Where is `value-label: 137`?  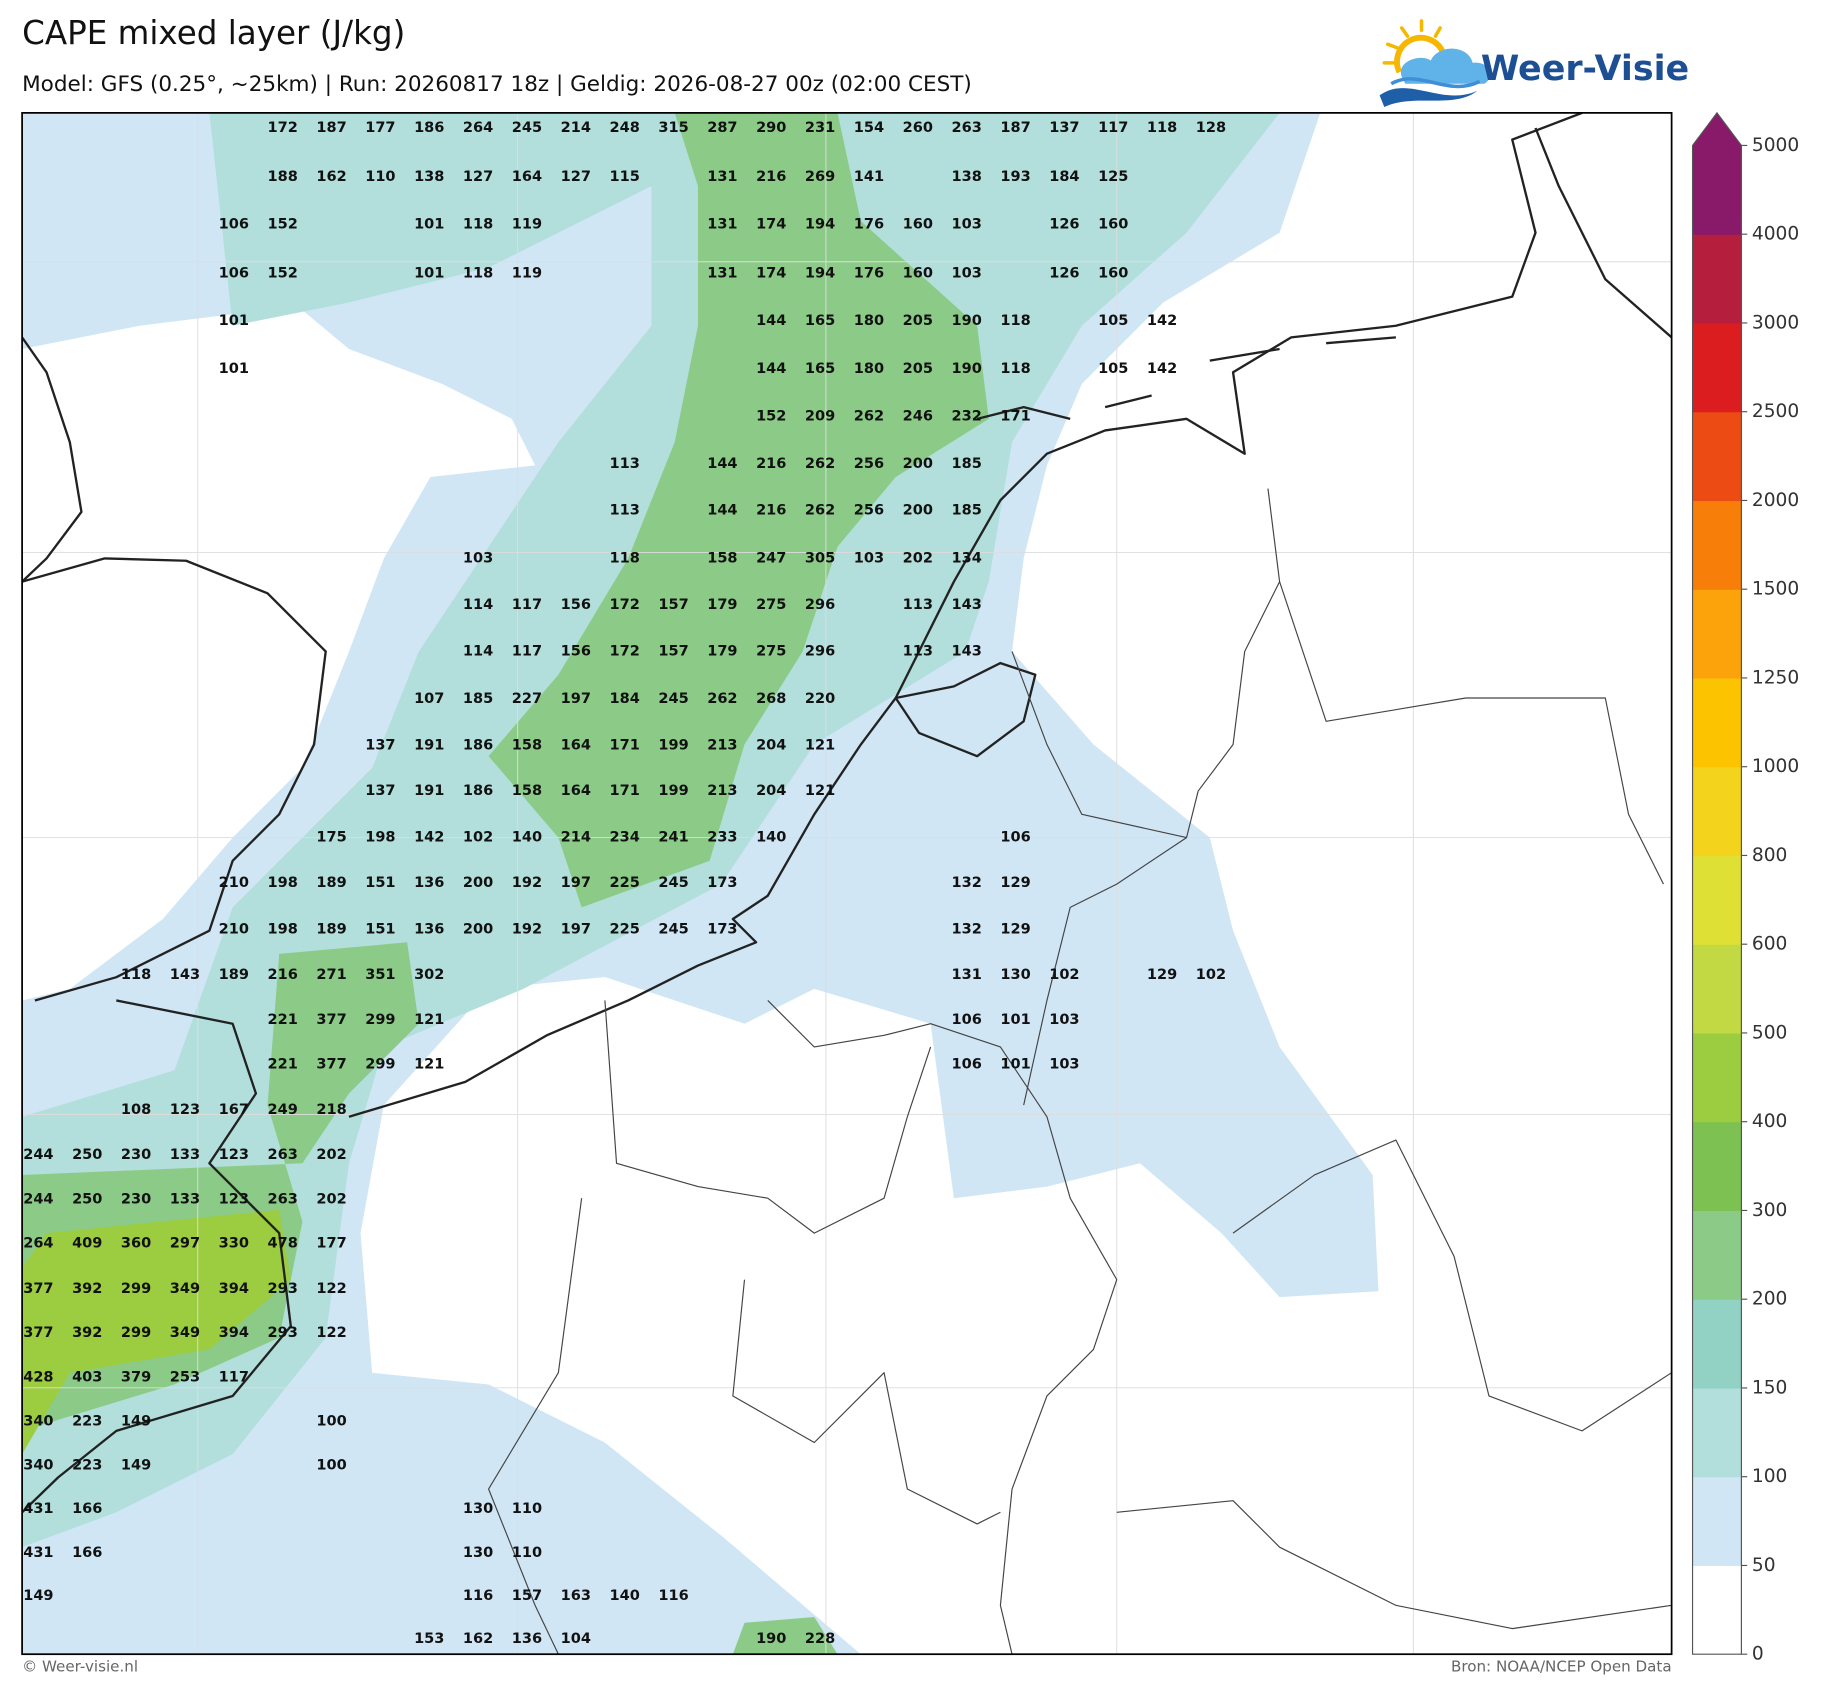
value-label: 137 is located at coordinates (1064, 128).